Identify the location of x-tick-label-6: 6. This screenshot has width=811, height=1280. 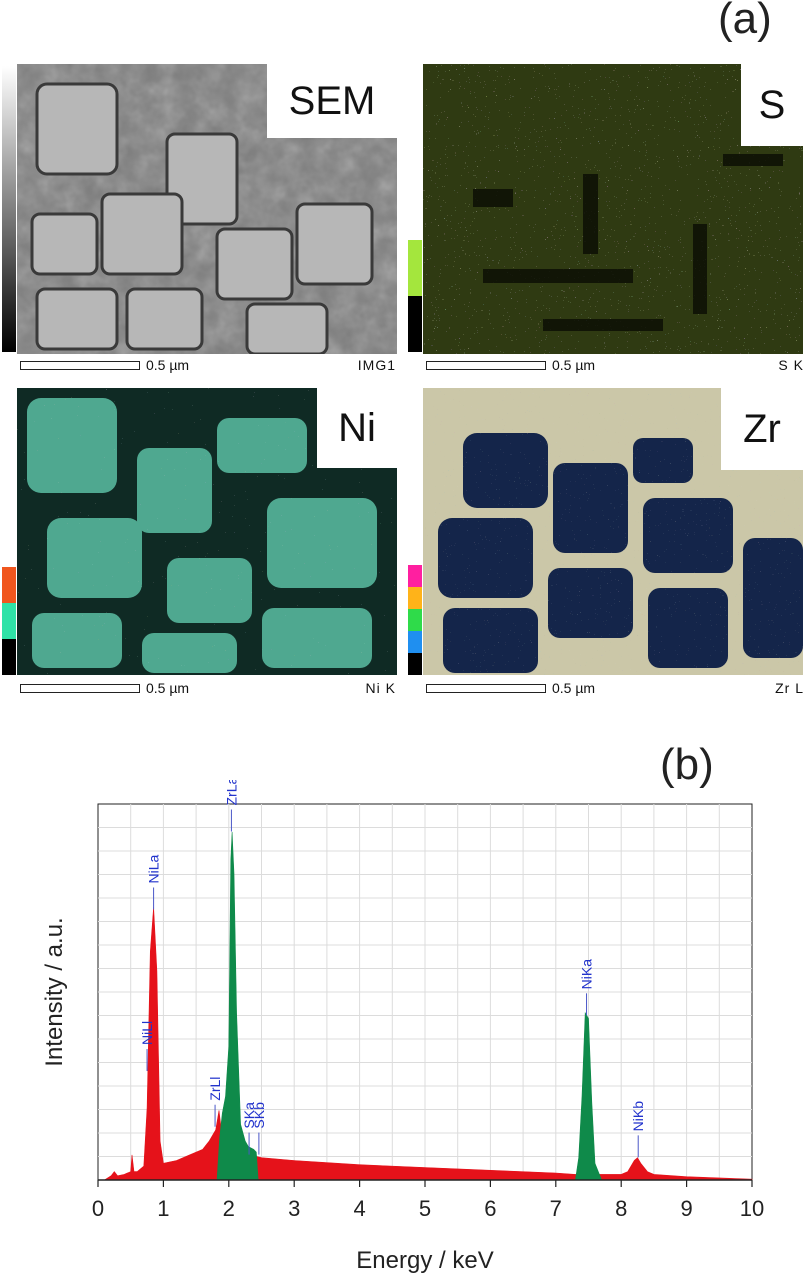
(490, 1208).